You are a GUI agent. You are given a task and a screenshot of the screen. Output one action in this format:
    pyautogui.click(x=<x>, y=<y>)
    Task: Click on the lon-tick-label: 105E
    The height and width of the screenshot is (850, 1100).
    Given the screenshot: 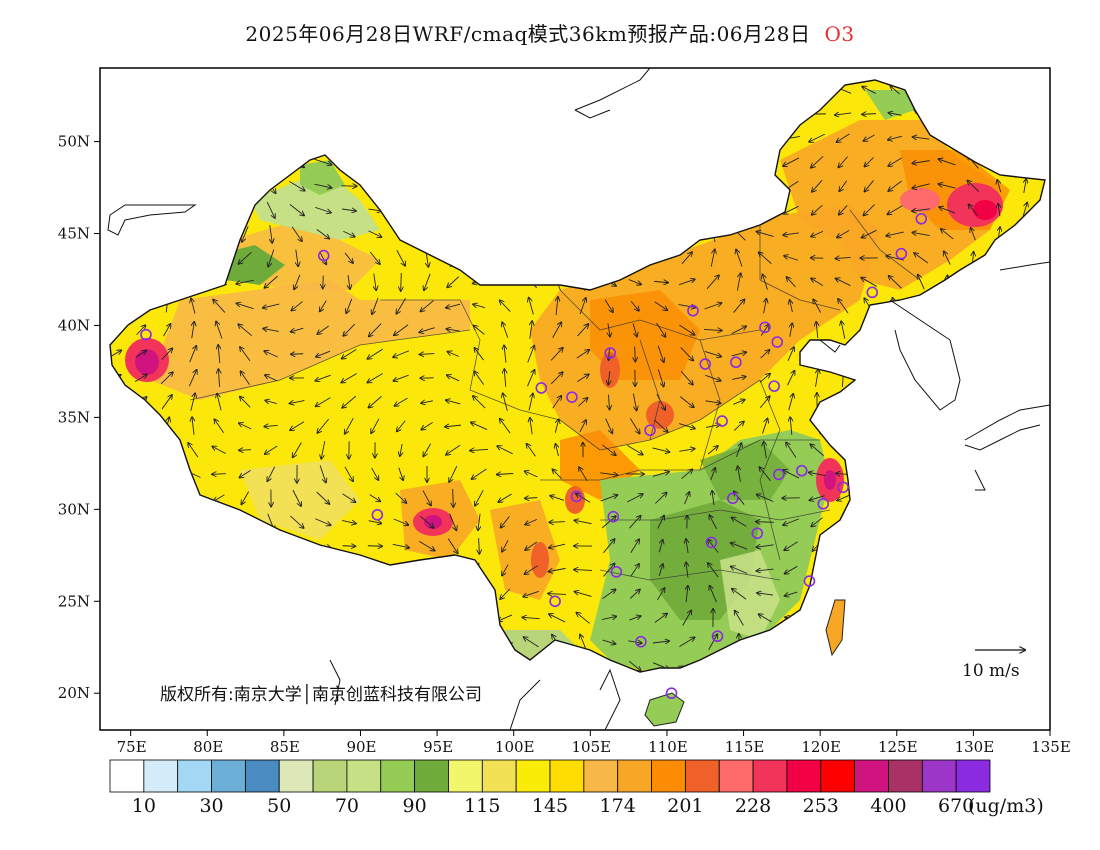 What is the action you would take?
    pyautogui.click(x=592, y=747)
    